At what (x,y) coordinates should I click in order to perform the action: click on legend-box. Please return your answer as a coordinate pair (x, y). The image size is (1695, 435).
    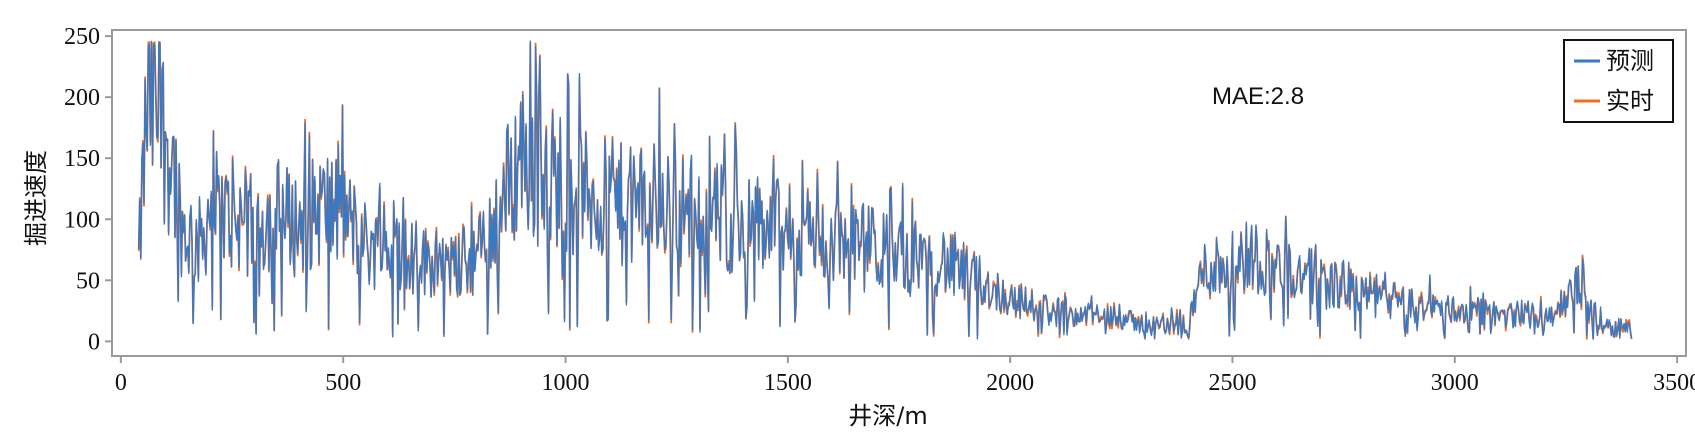
    Looking at the image, I should click on (1618, 81).